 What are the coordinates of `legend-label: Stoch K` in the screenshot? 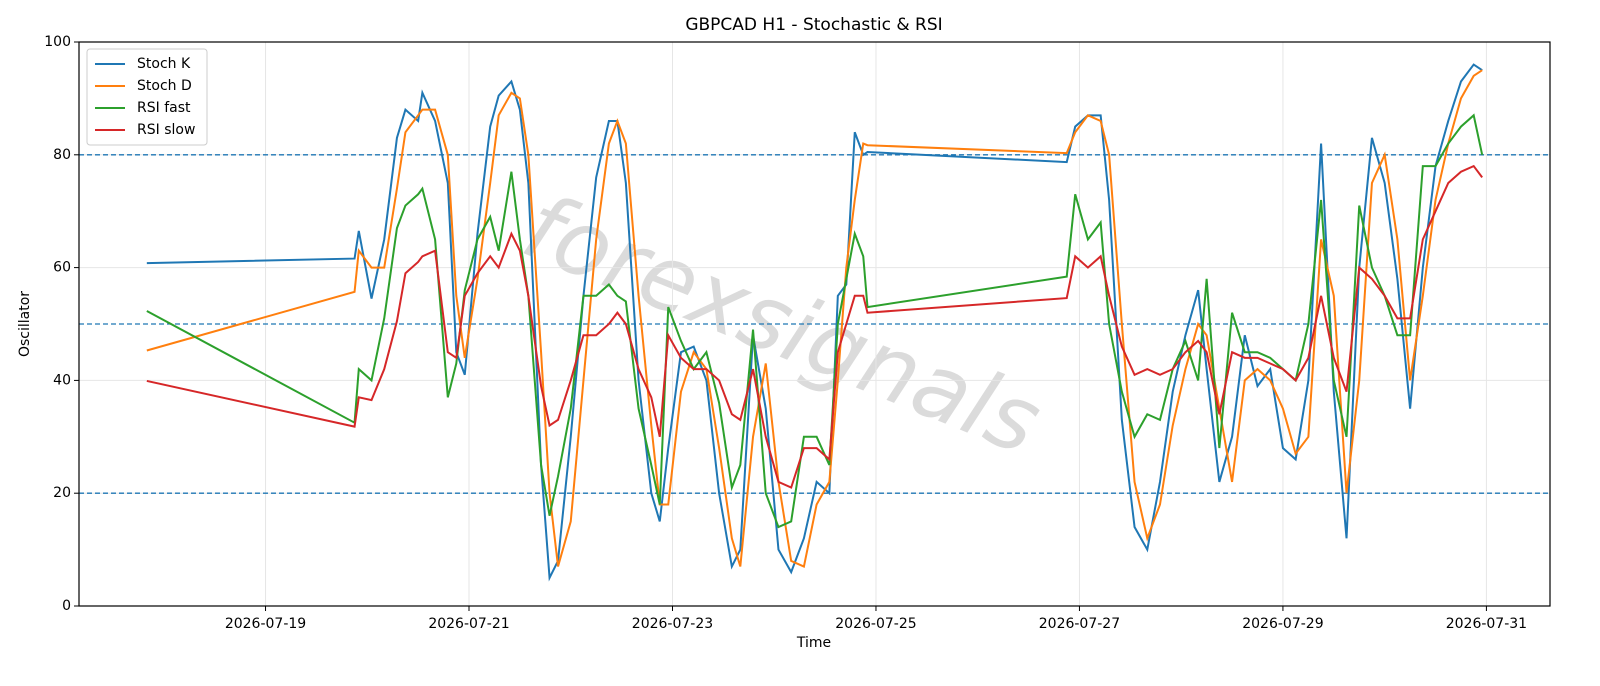 It's located at (164, 64).